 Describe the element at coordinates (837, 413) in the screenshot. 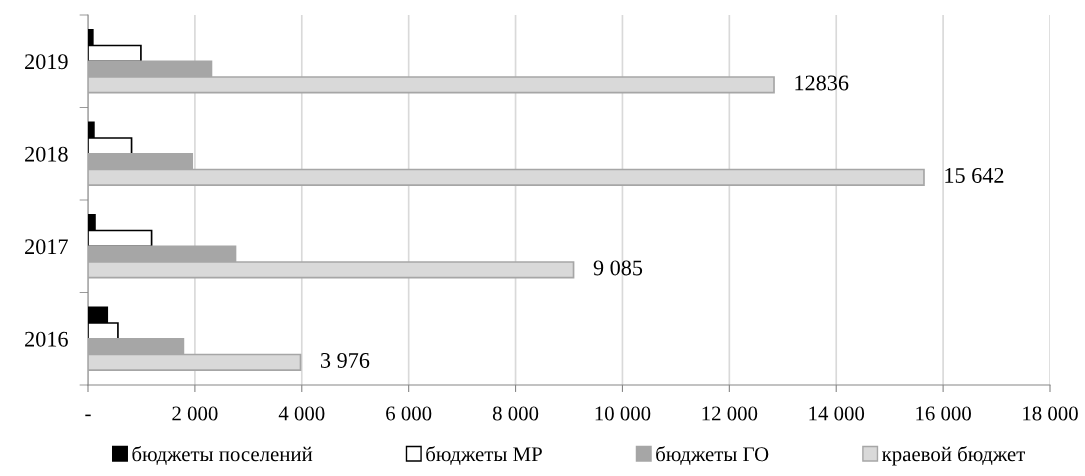

I see `x-tick-label: 14 000` at that location.